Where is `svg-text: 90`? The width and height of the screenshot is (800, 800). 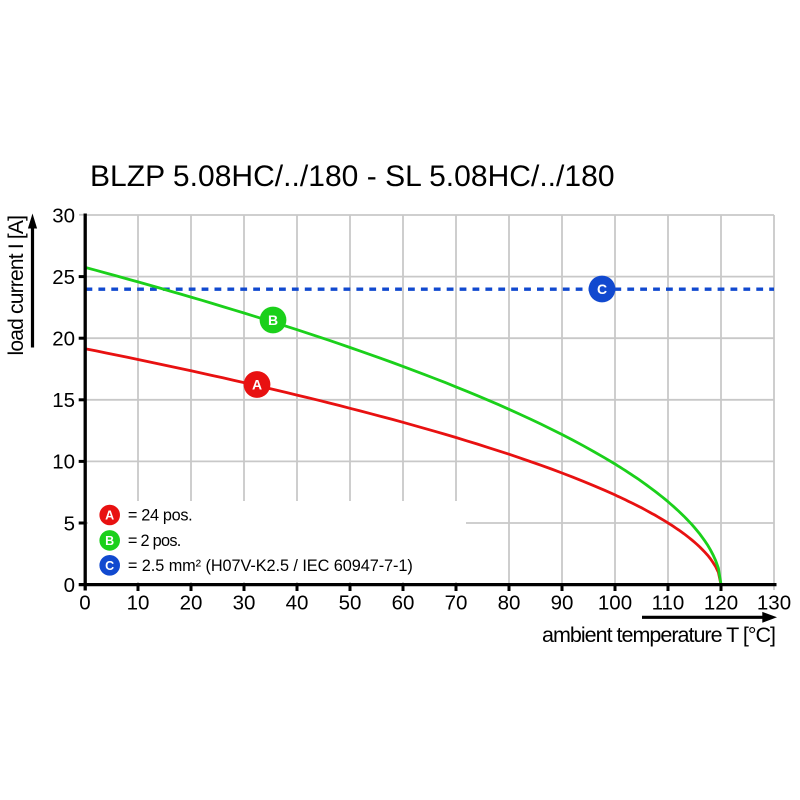 svg-text: 90 is located at coordinates (562, 602).